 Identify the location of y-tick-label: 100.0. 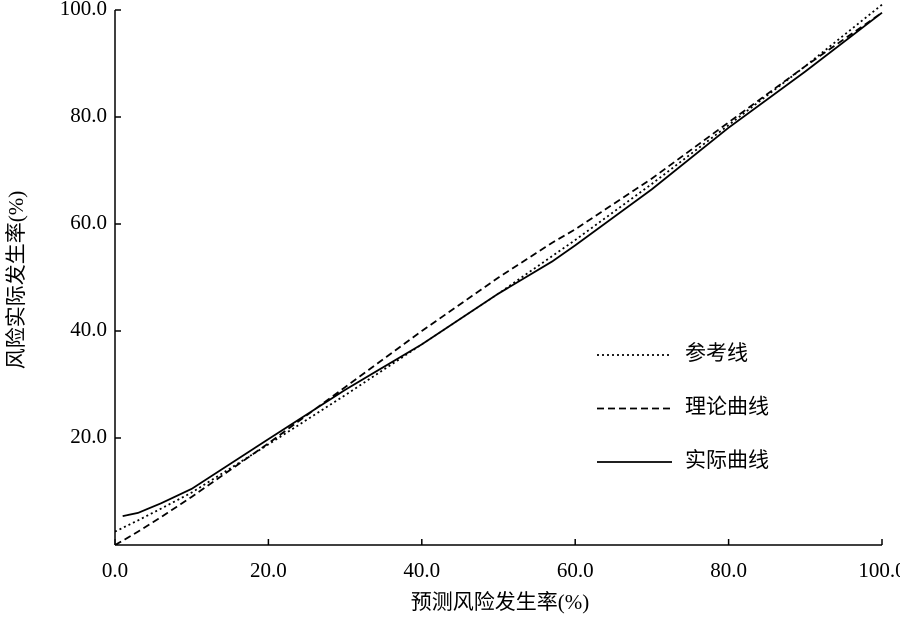
(83, 10).